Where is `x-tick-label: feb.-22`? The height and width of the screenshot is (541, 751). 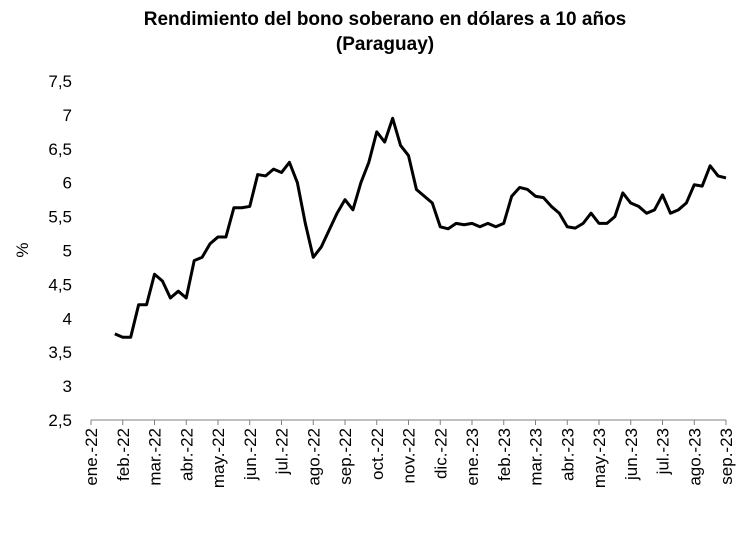 x-tick-label: feb.-22 is located at coordinates (123, 454).